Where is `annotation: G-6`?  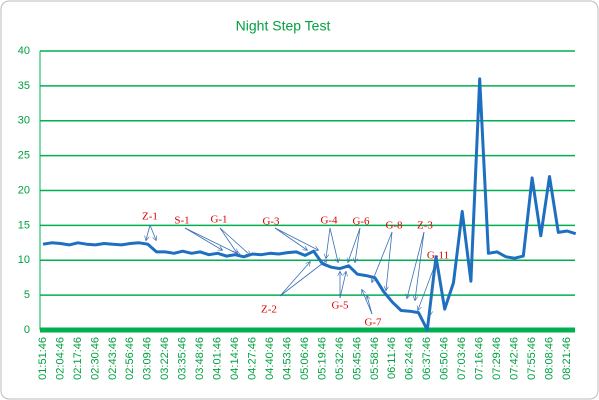
annotation: G-6 is located at coordinates (361, 222).